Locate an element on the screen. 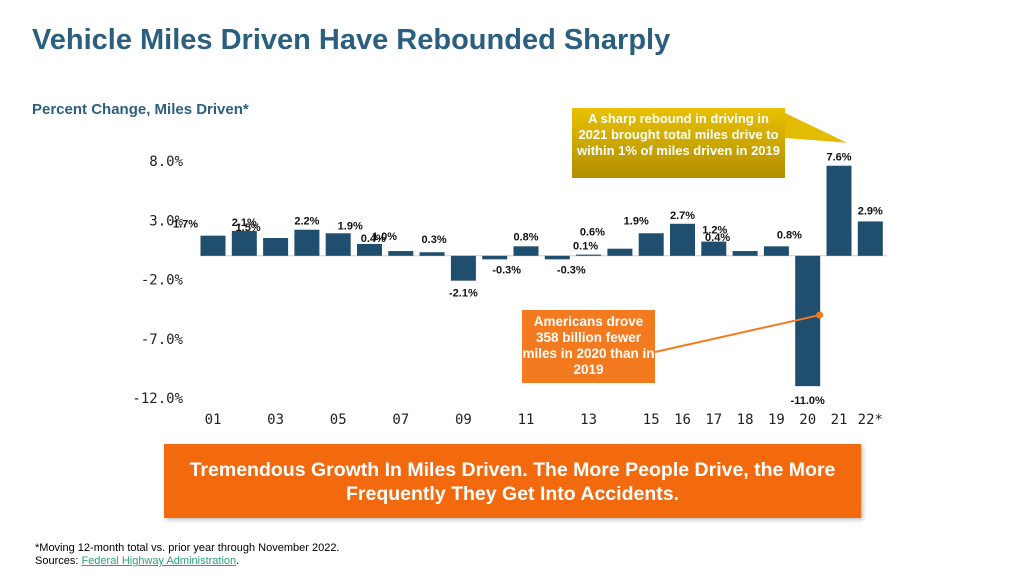  y-tick-label: -2.0% is located at coordinates (162, 281).